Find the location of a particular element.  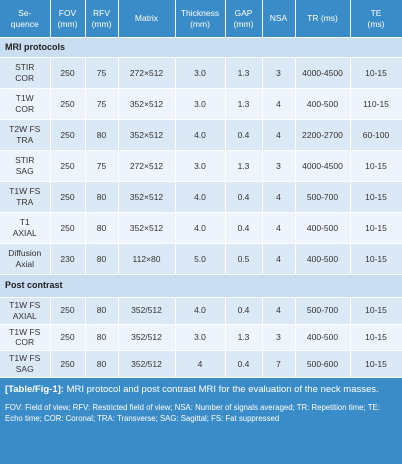

section-row: MRI protocols is located at coordinates (201, 47).